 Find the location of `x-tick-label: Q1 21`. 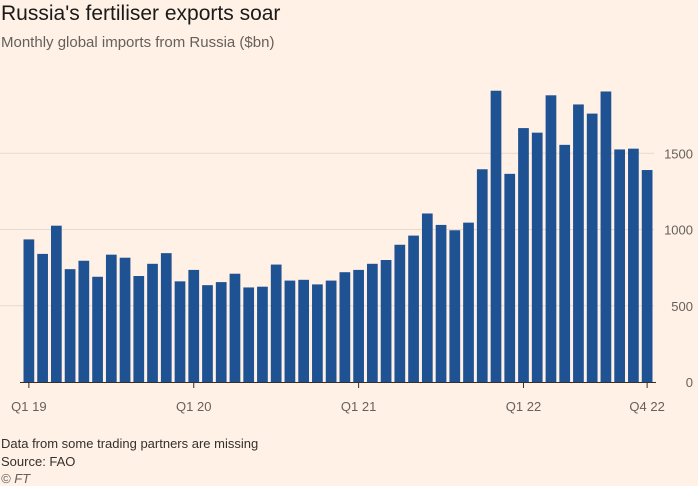

x-tick-label: Q1 21 is located at coordinates (358, 406).